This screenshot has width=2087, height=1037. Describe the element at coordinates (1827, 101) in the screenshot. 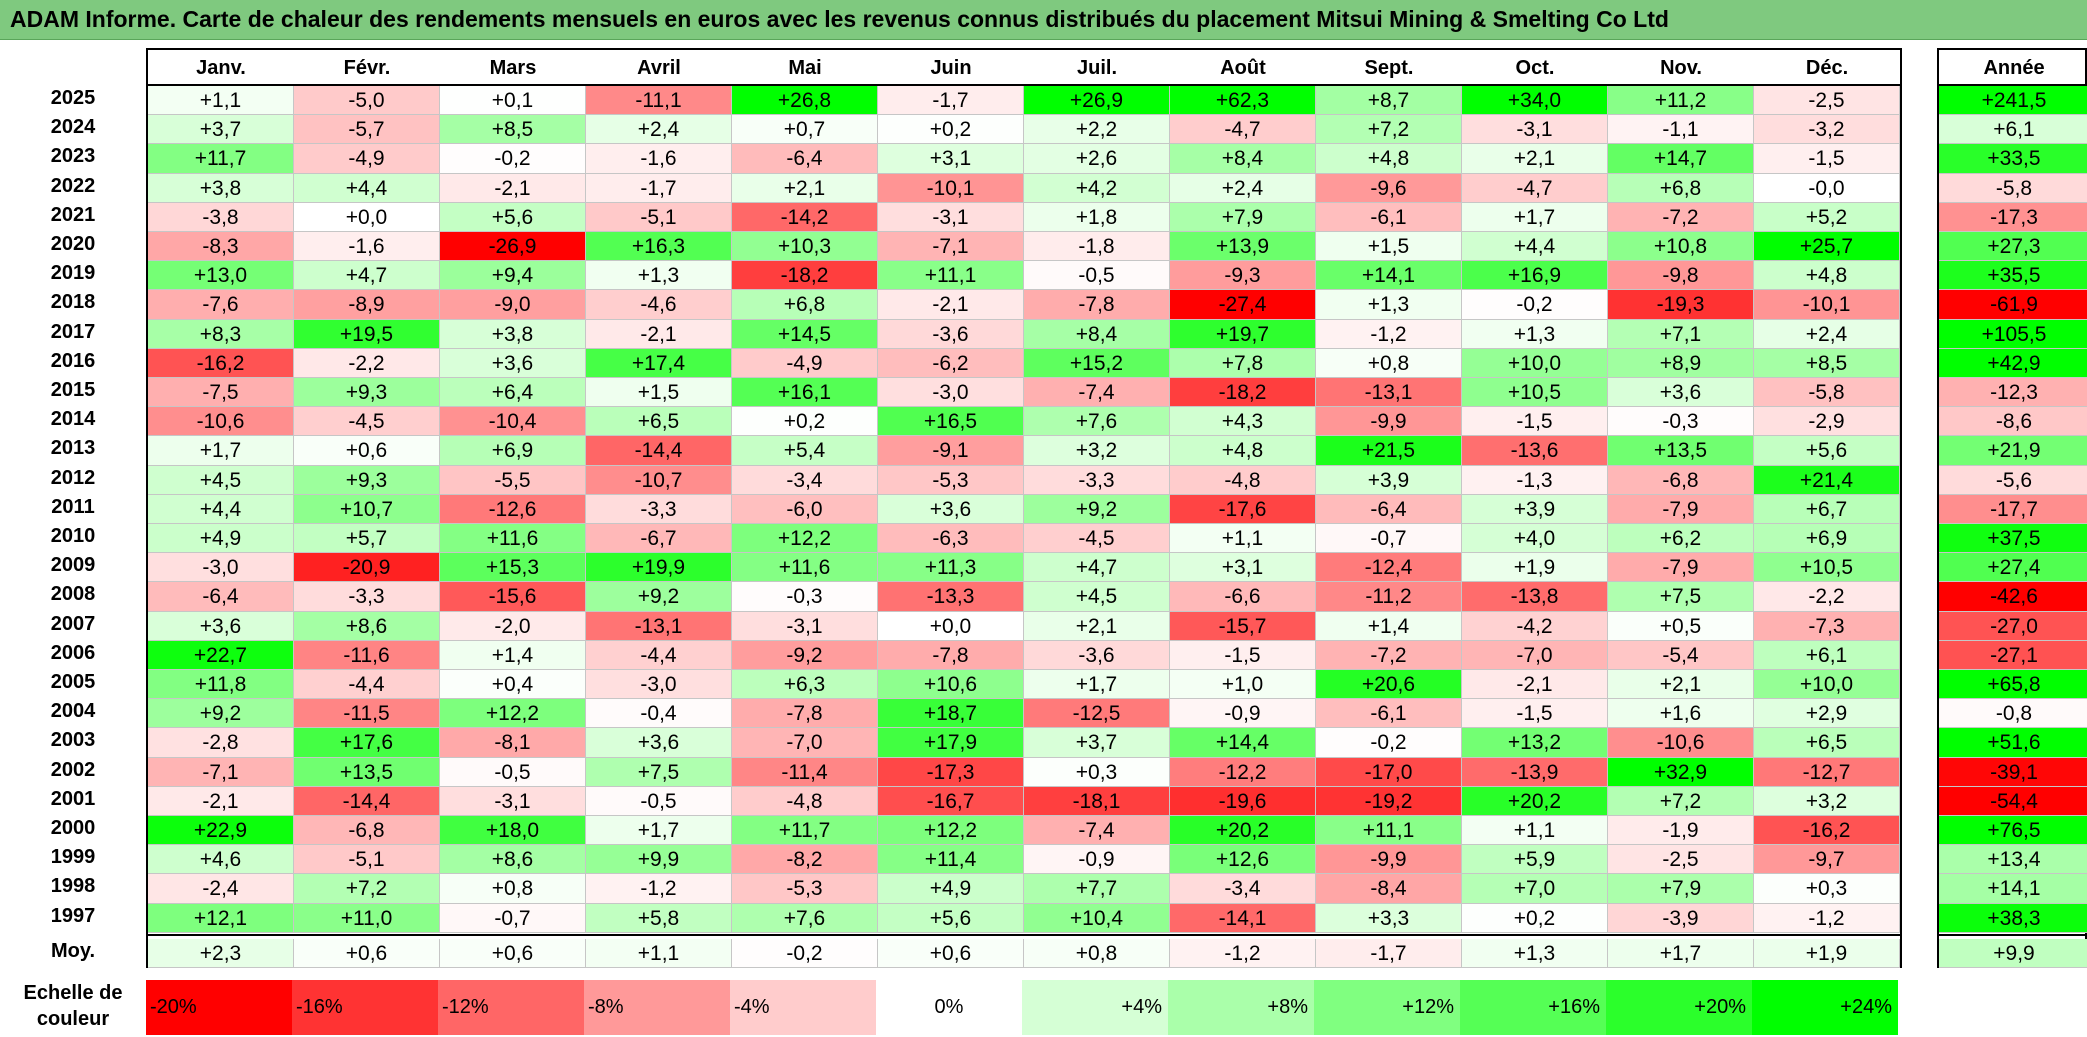

I see `heatmap-cell: -2,5` at that location.